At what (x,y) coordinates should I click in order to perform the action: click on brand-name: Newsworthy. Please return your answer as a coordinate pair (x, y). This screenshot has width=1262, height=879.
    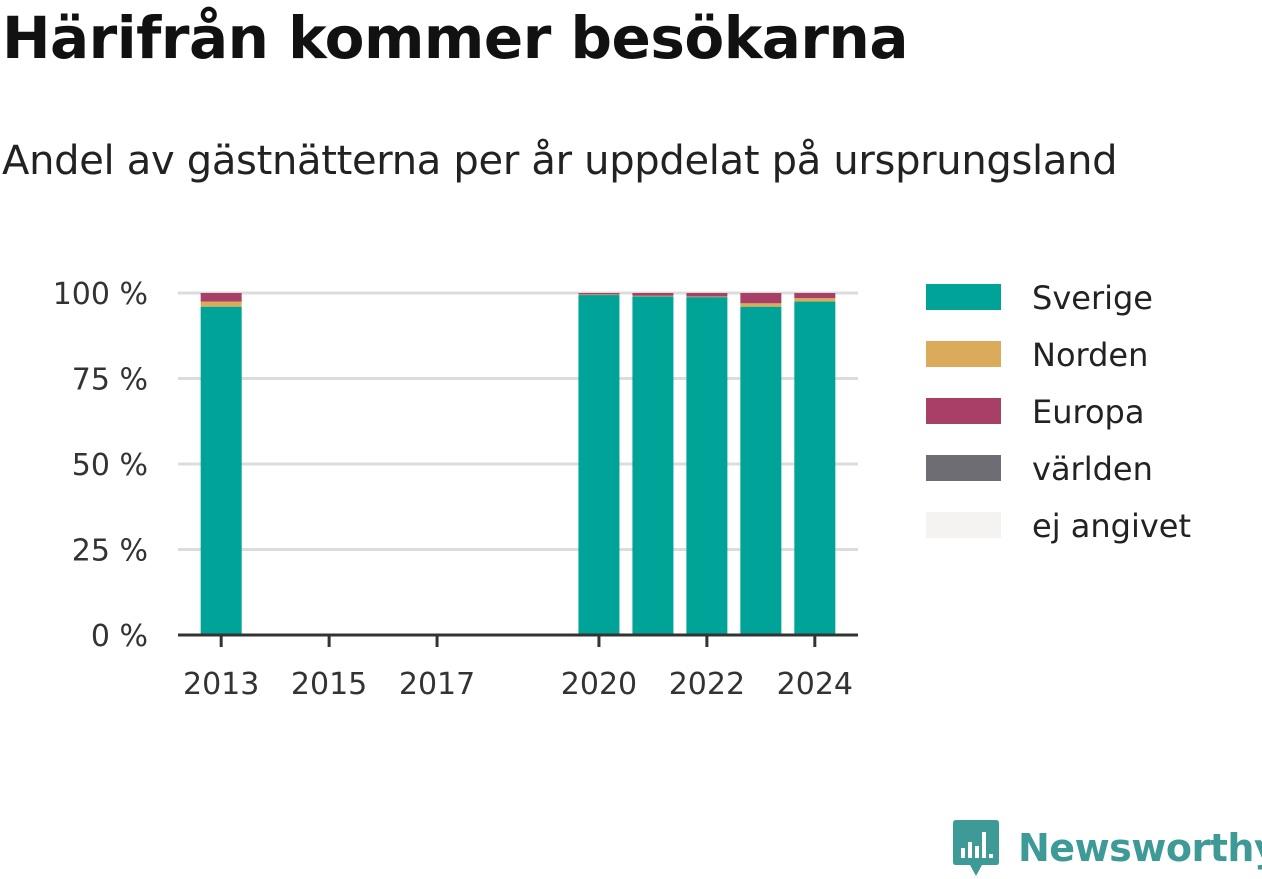
    Looking at the image, I should click on (1140, 848).